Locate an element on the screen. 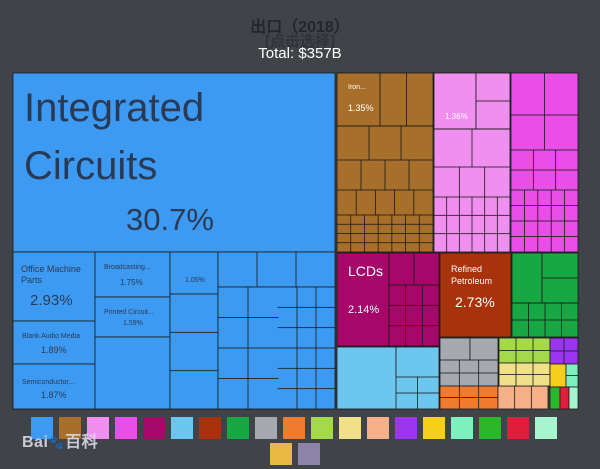  seafoam-block is located at coordinates (573, 398).